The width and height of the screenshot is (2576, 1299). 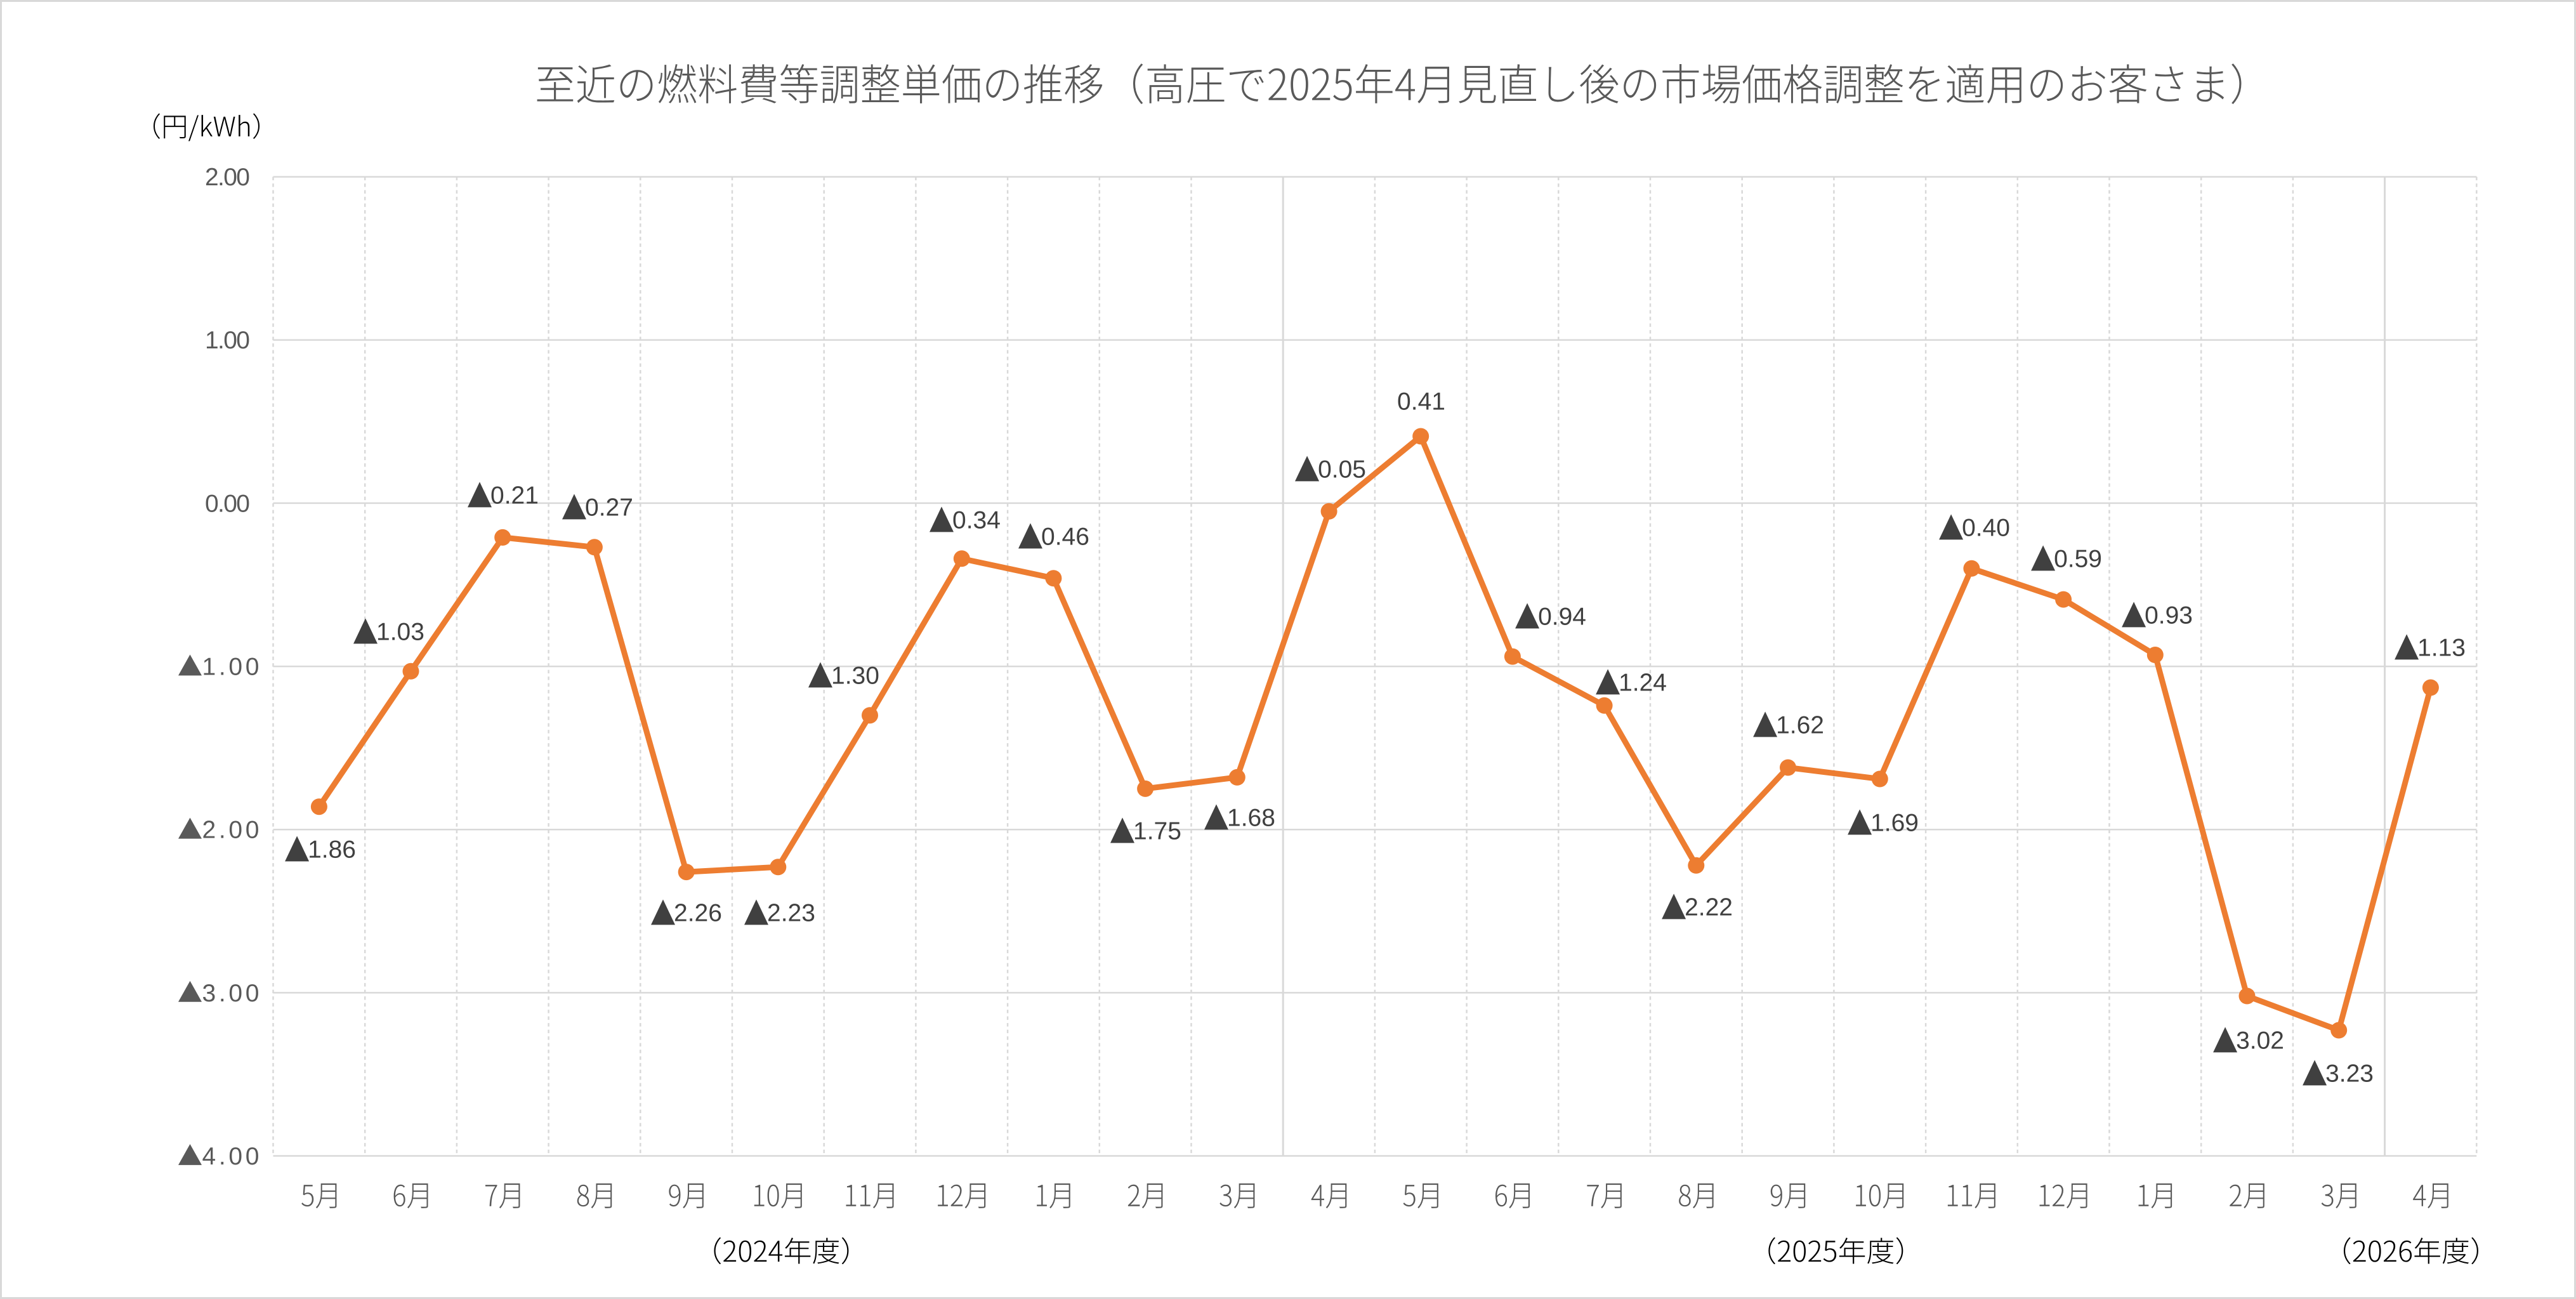 I want to click on svg-text: 0.59, so click(x=2078, y=558).